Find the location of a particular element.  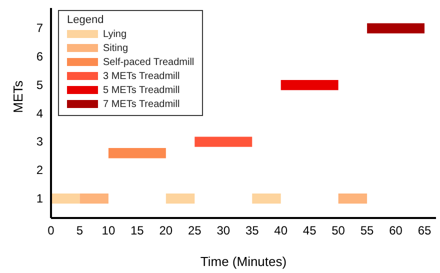

legend-label: 3 METs Treadmill is located at coordinates (141, 76).